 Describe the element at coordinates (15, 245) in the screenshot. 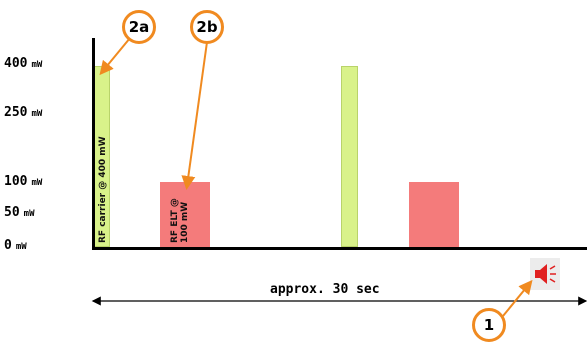

I see `y-tick-0: 0 mW` at that location.